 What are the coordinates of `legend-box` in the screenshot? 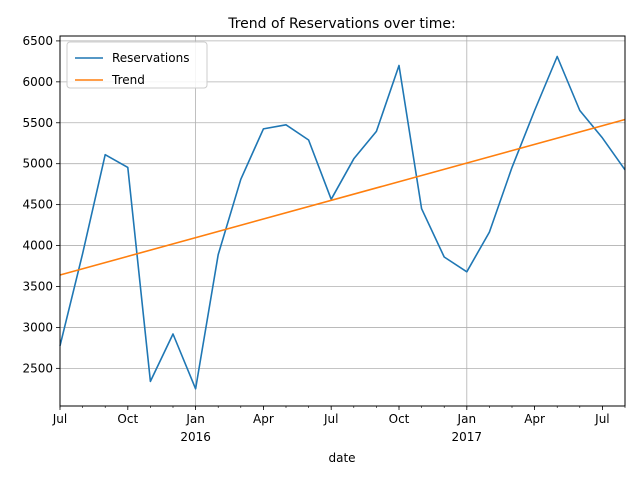 It's located at (137, 65).